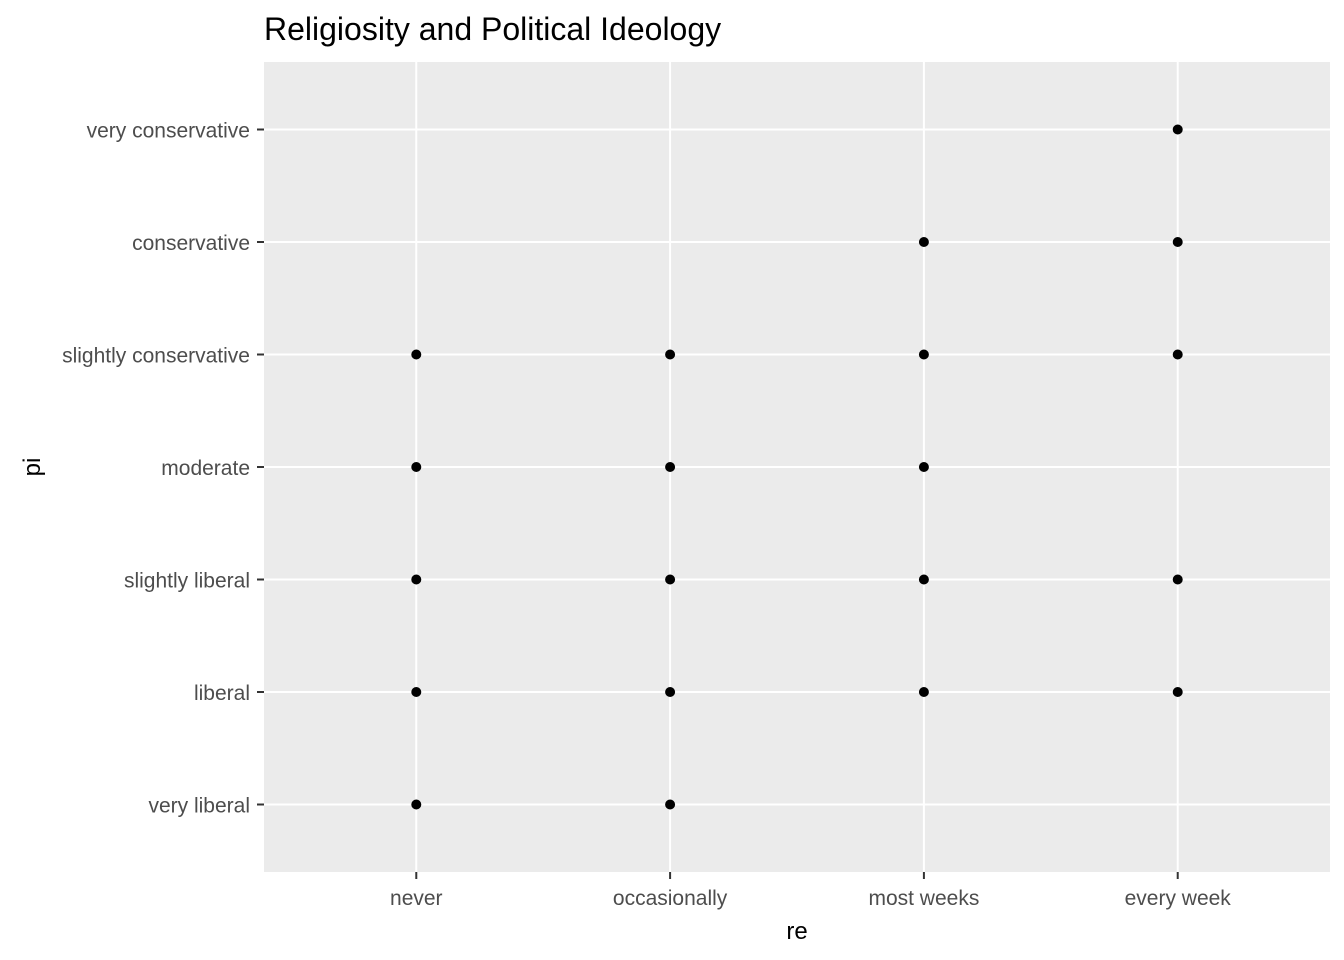 This screenshot has height=960, width=1344. Describe the element at coordinates (416, 898) in the screenshot. I see `x-tick-label: never` at that location.